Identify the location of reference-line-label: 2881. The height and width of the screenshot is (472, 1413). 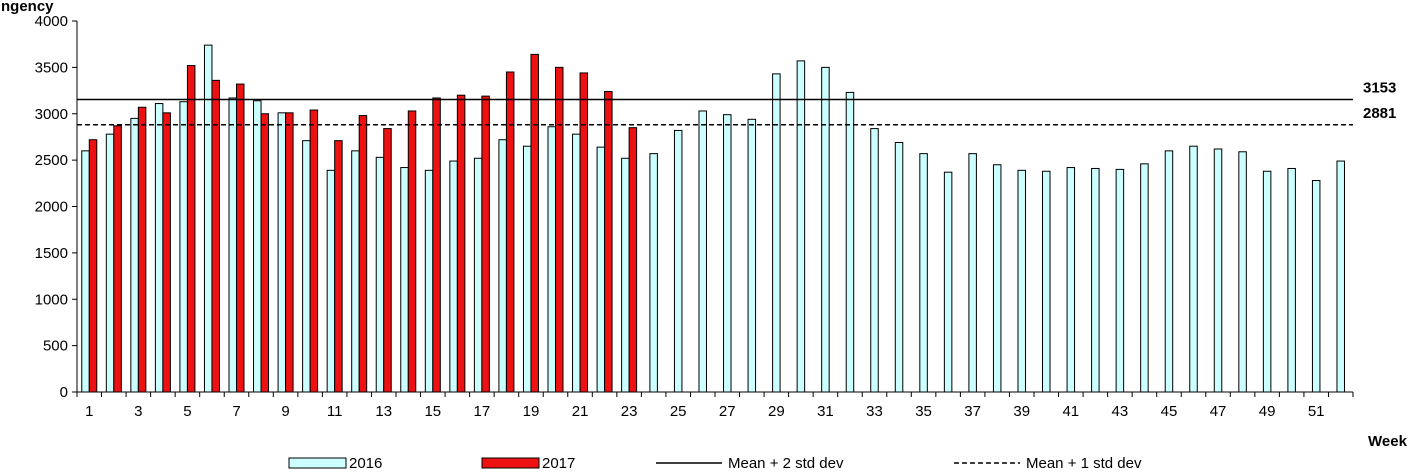
(1379, 113).